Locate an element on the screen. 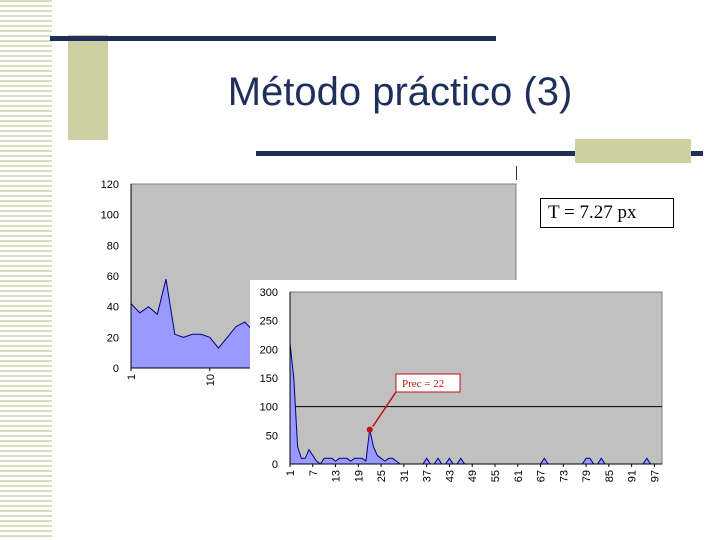  chart2-x-tick-label: 25 is located at coordinates (382, 476).